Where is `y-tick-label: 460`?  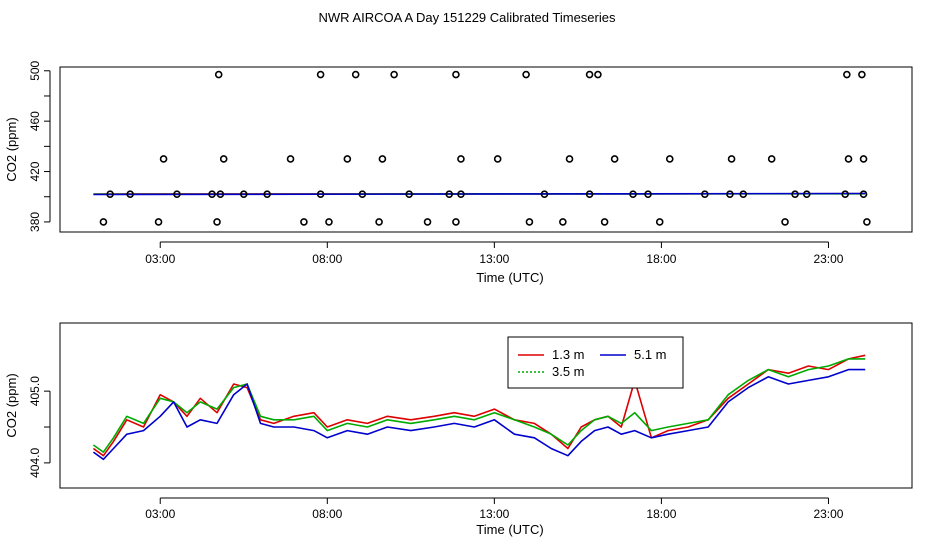
y-tick-label: 460 is located at coordinates (35, 121).